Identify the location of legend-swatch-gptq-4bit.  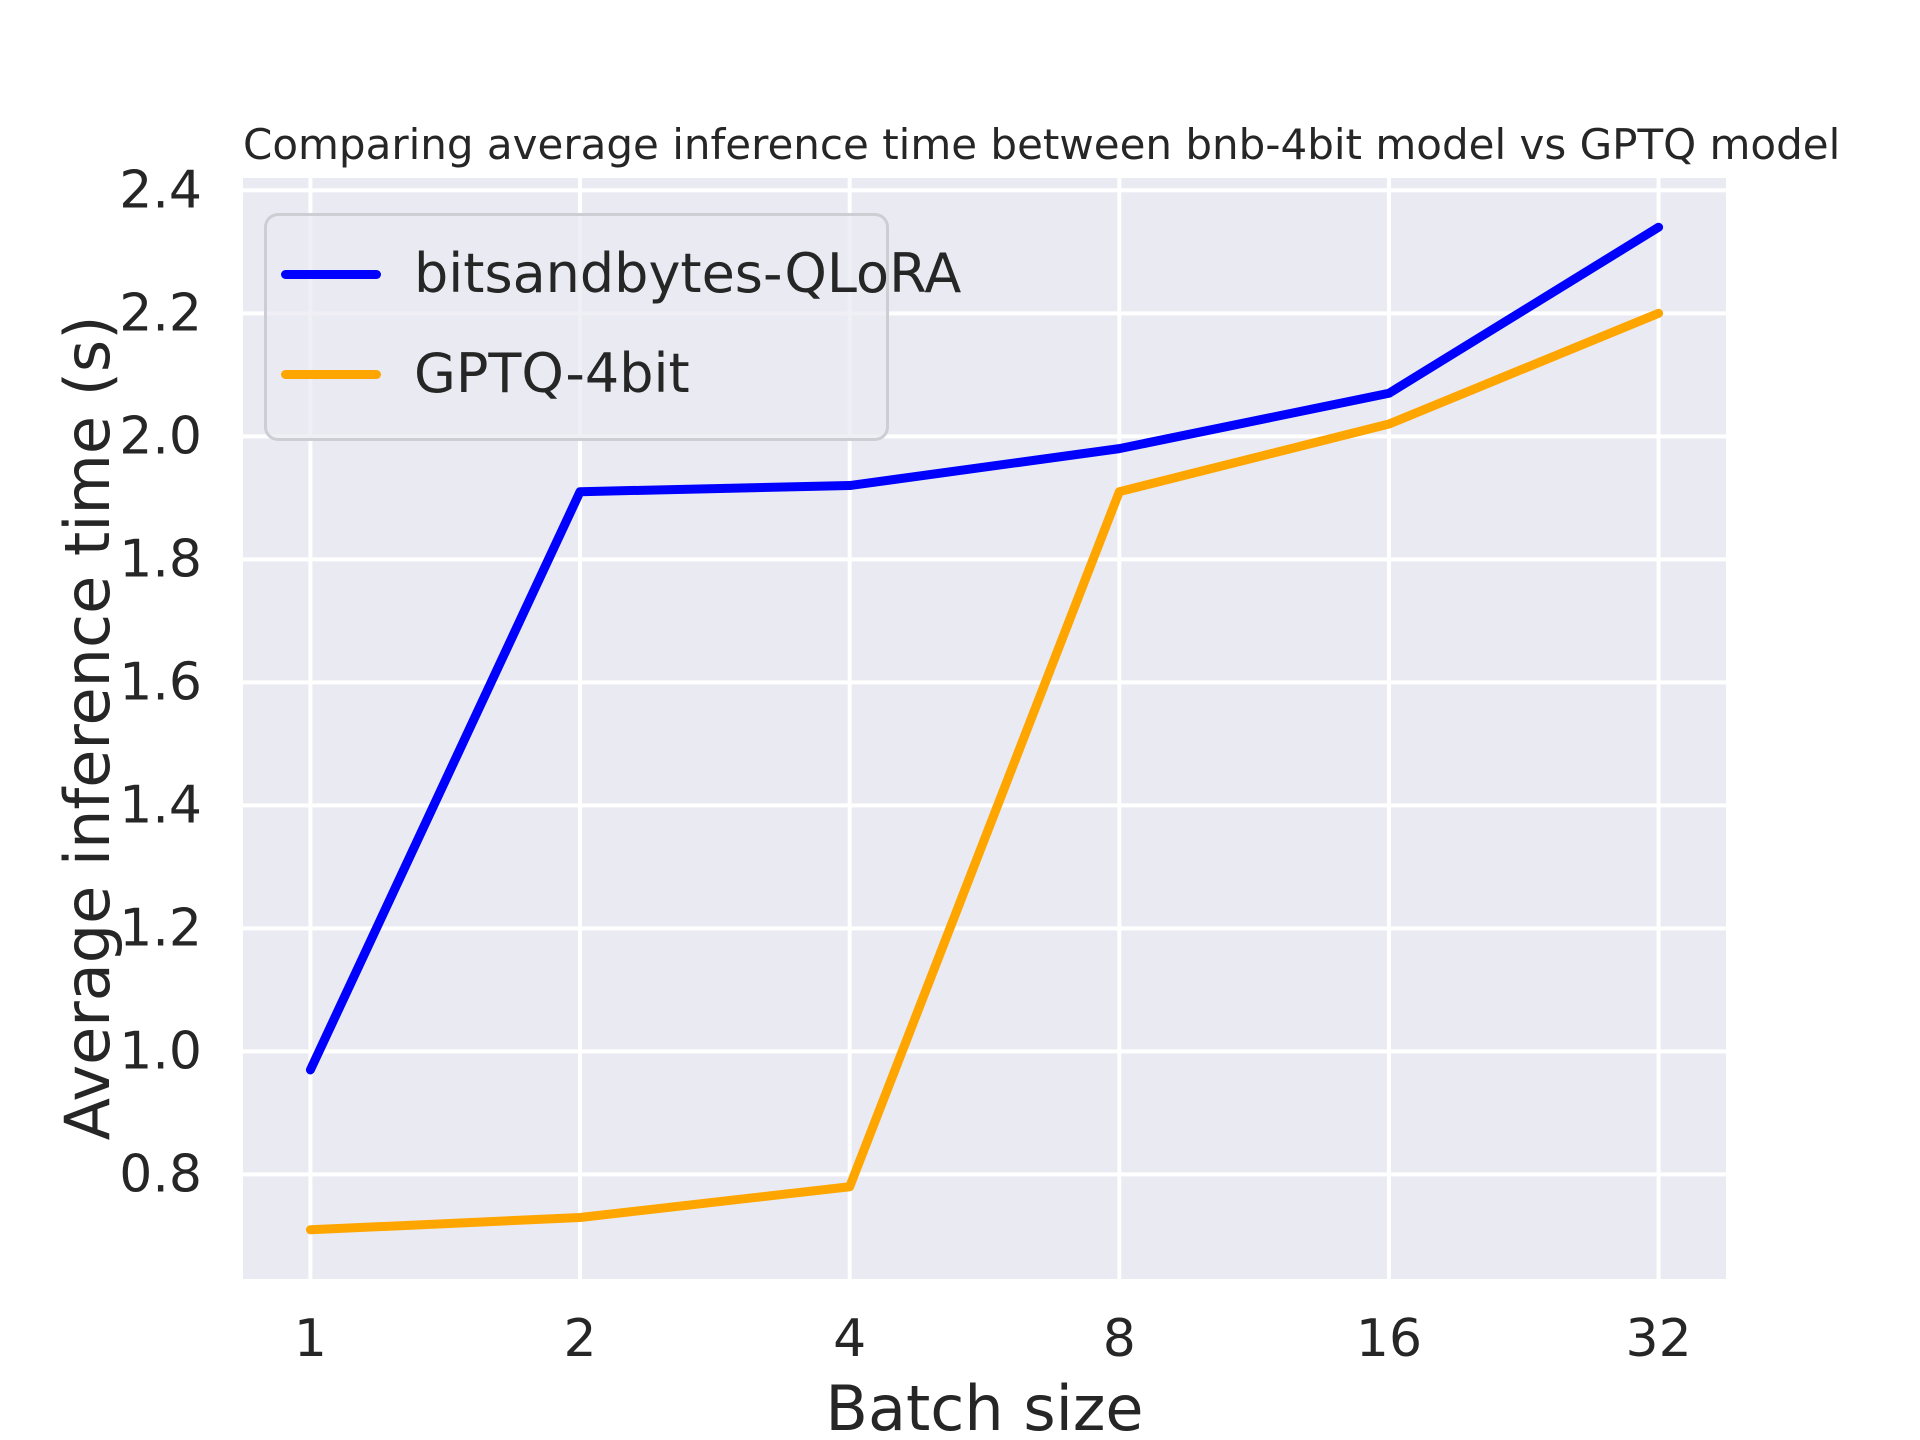
(331, 374).